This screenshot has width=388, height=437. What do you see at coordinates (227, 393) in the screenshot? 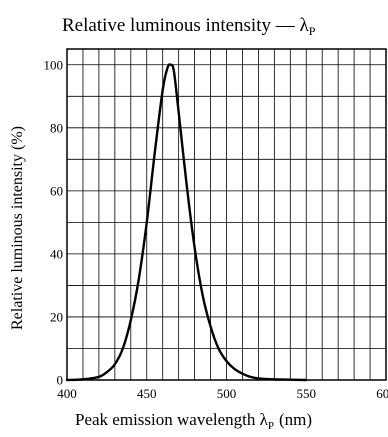
I see `x-tick-label: 500` at bounding box center [227, 393].